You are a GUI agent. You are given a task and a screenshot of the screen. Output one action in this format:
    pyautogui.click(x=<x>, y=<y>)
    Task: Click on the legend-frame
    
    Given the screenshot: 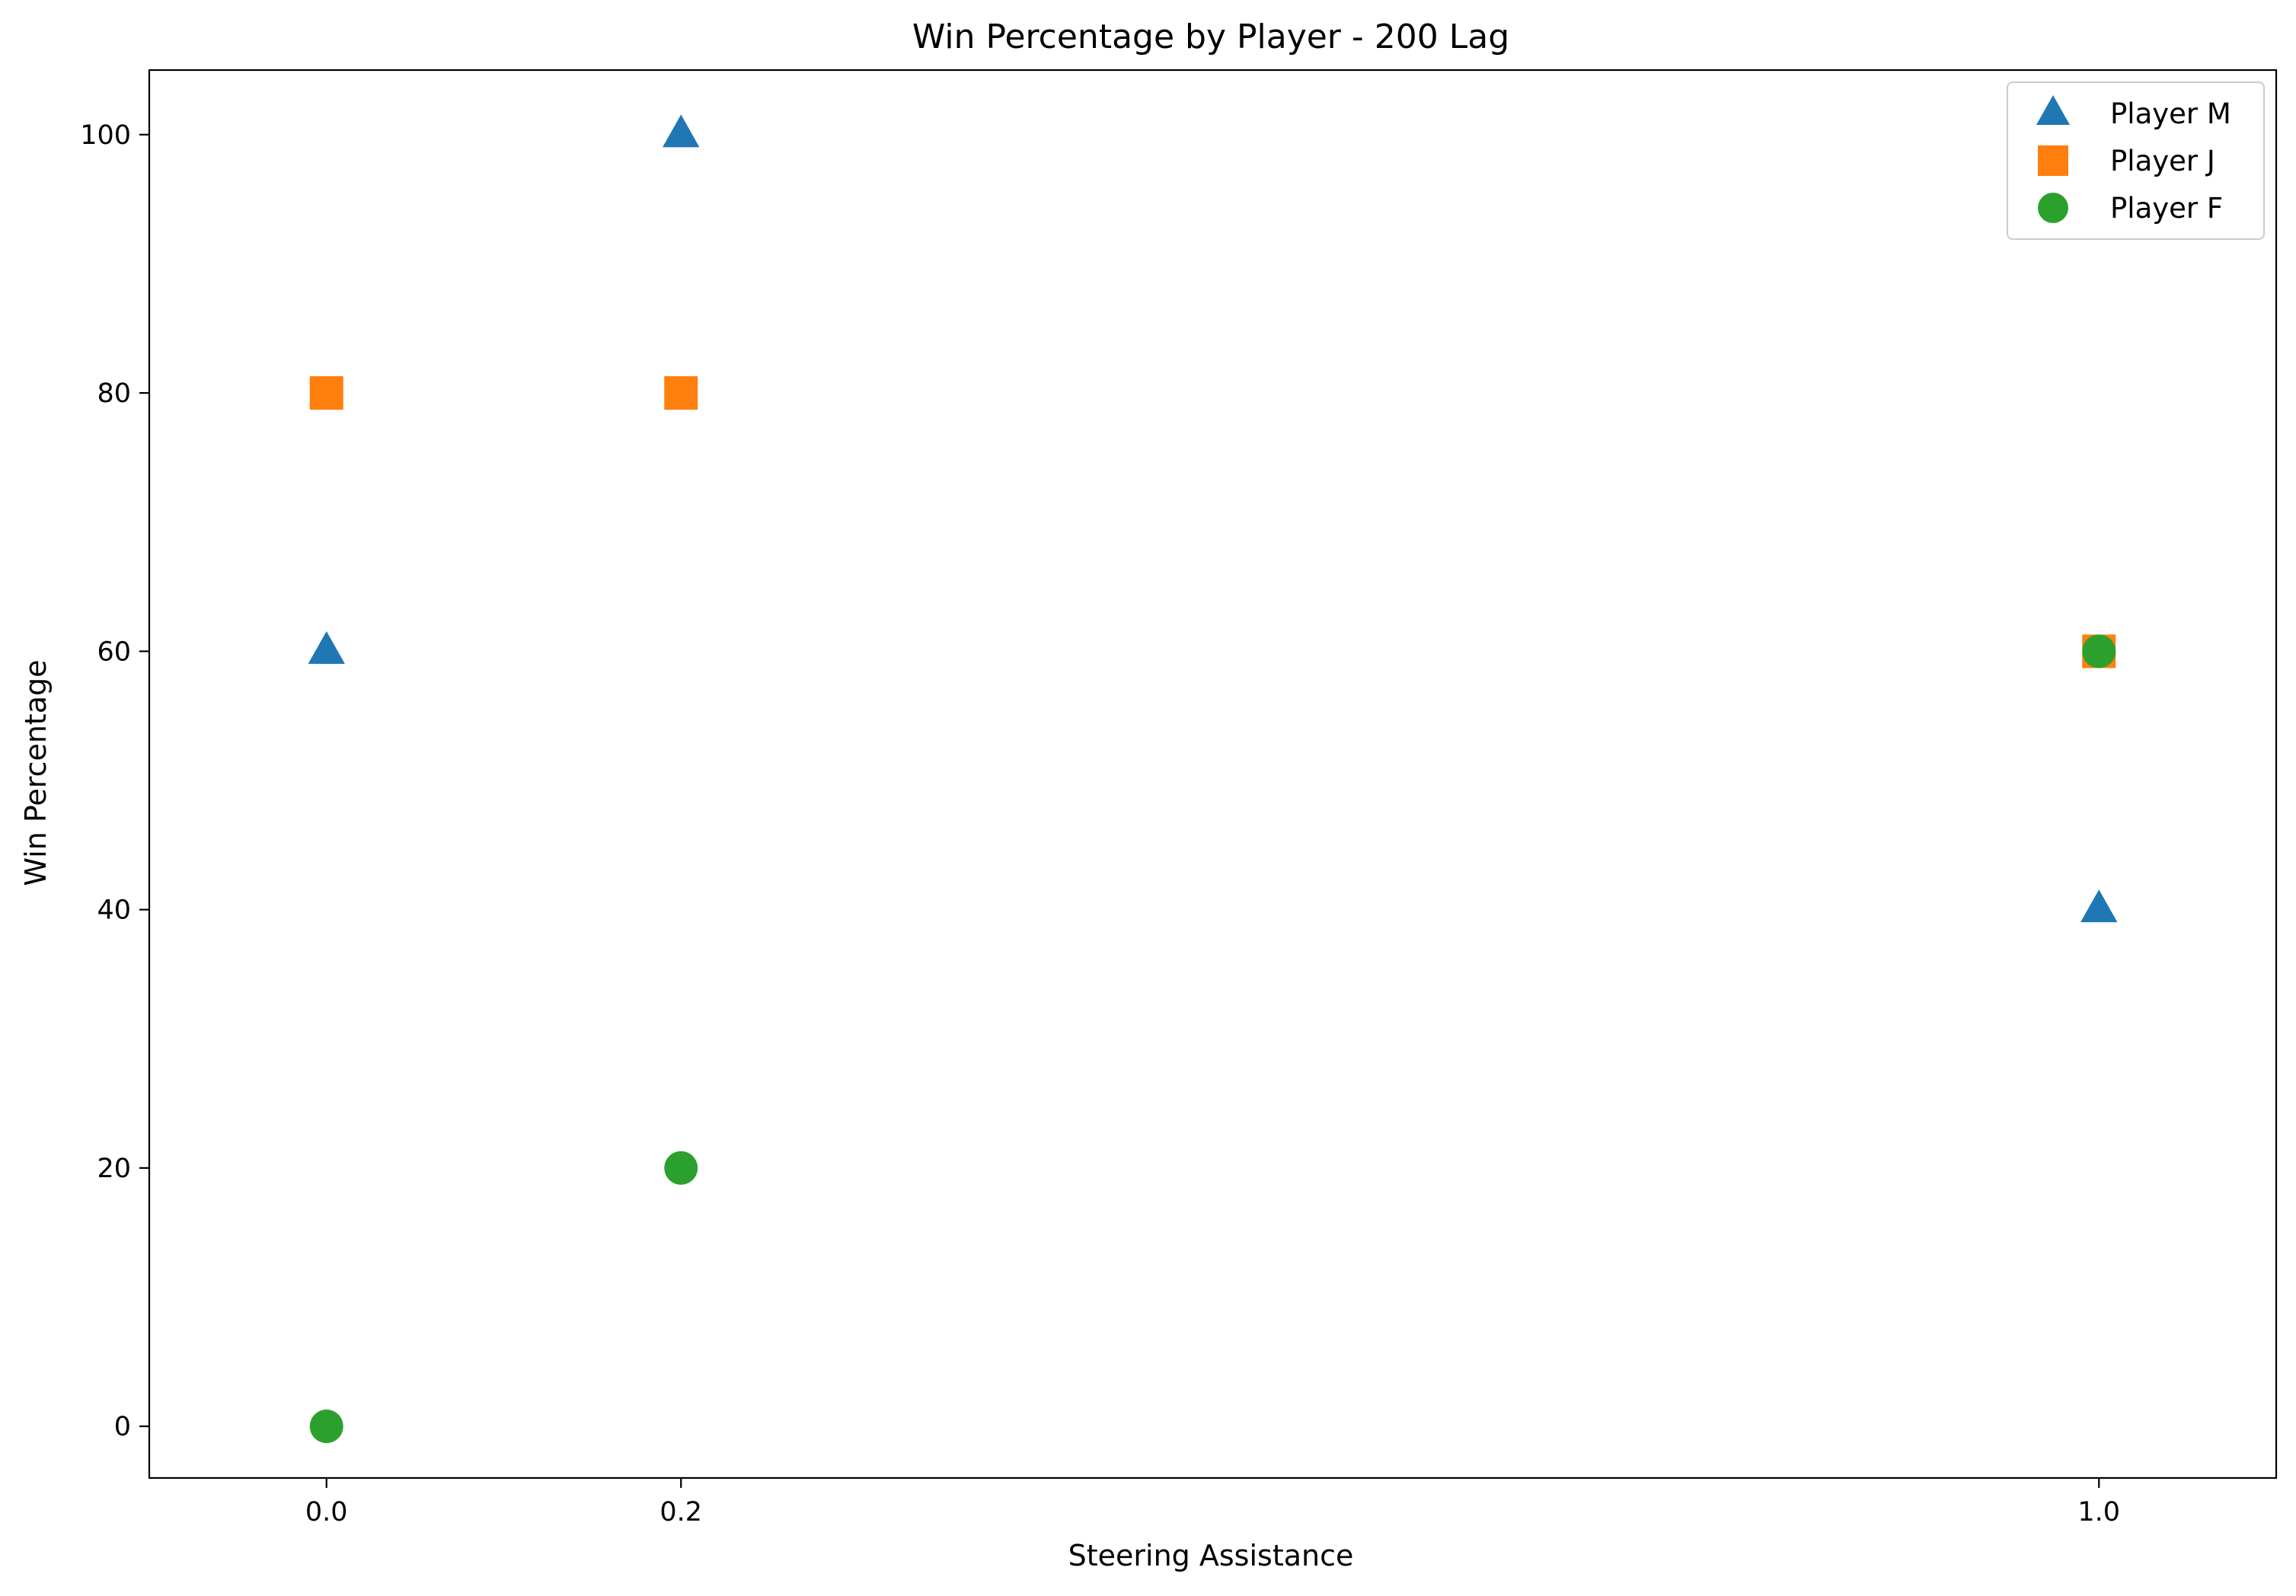 What is the action you would take?
    pyautogui.click(x=2136, y=160)
    